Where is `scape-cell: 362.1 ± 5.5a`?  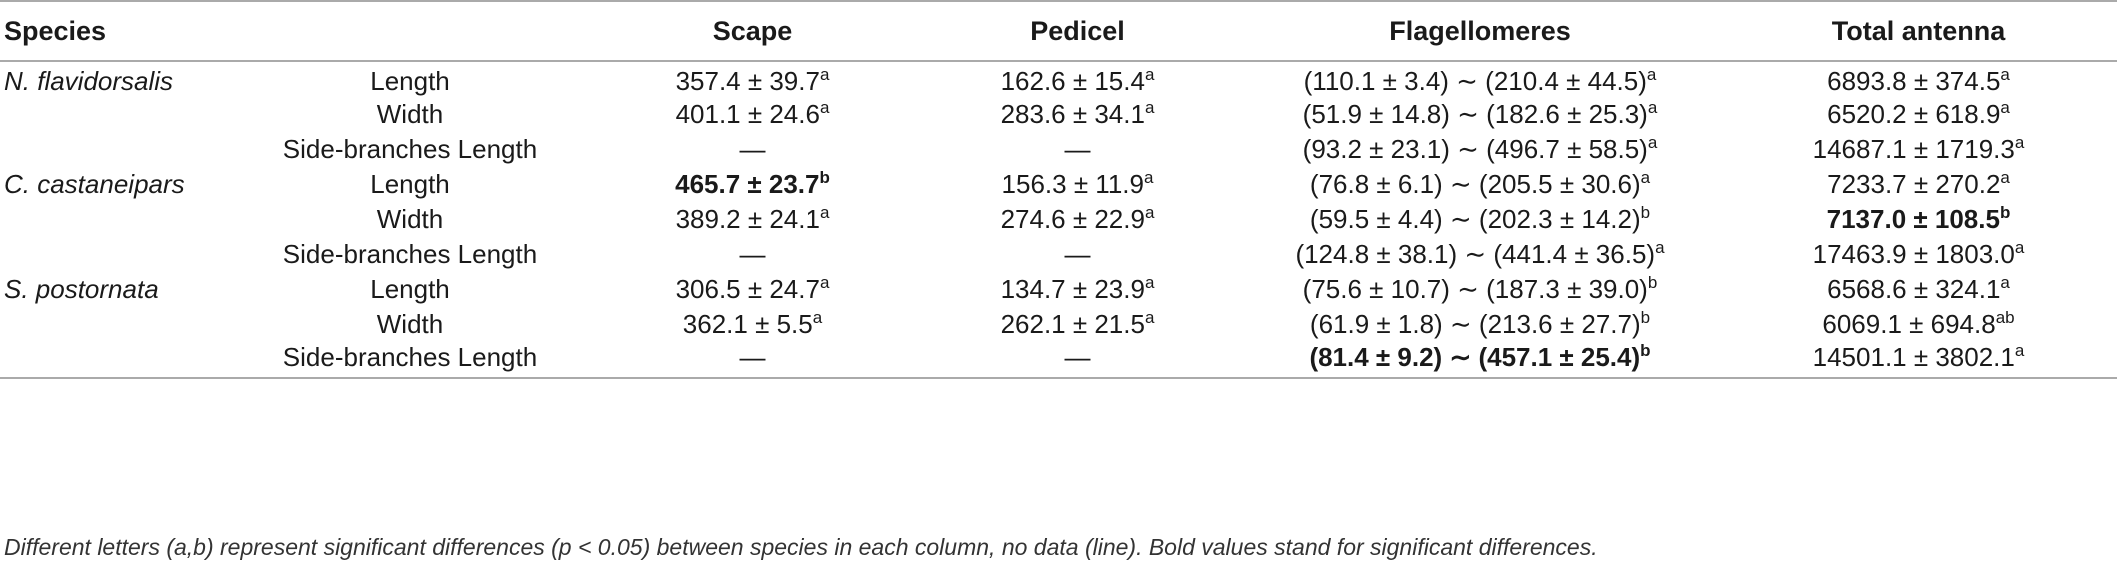 scape-cell: 362.1 ± 5.5a is located at coordinates (752, 324).